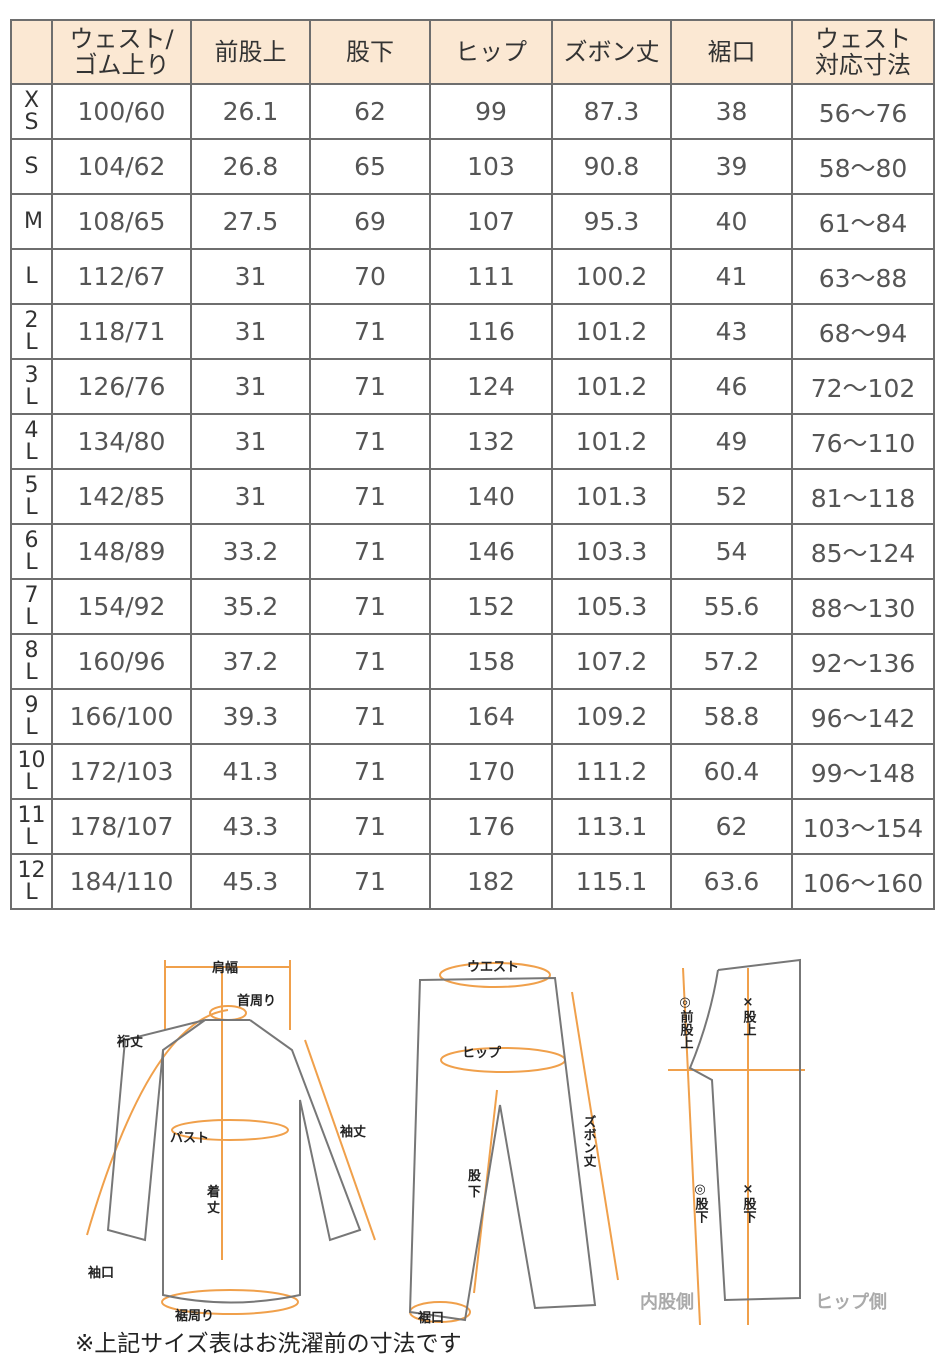  I want to click on table-cell: 96～142, so click(863, 716).